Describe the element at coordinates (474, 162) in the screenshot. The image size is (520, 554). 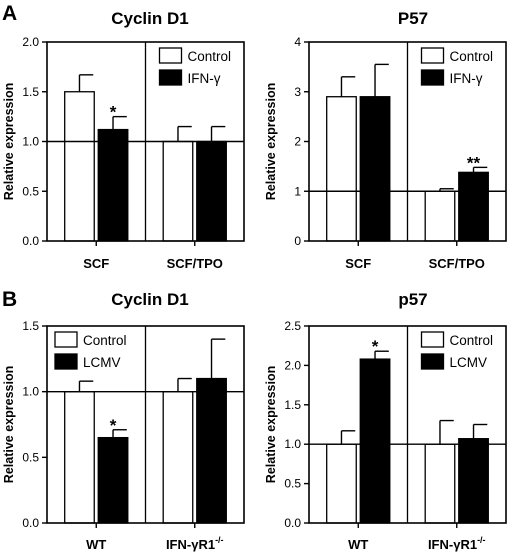
I see `significance-marker: **` at that location.